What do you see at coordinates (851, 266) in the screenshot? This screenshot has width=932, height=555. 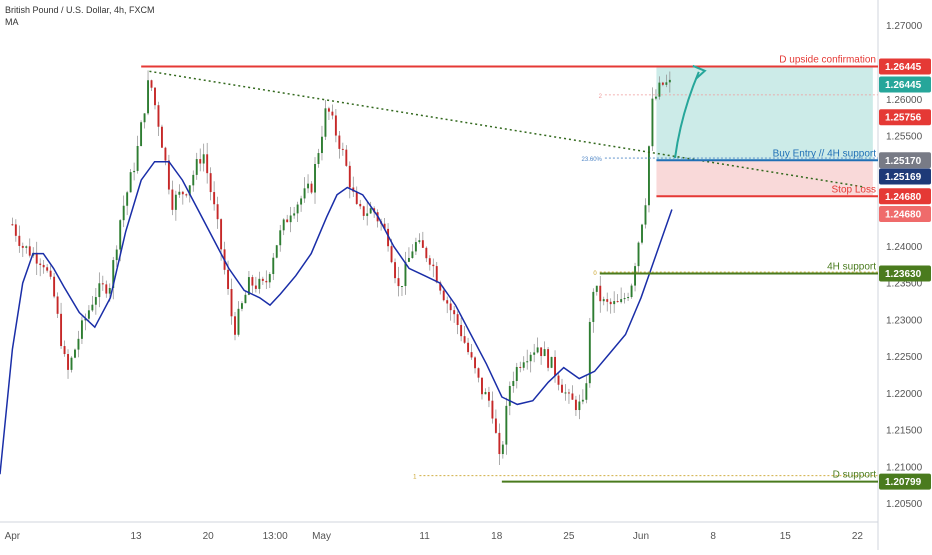 I see `level-label: 4H support` at bounding box center [851, 266].